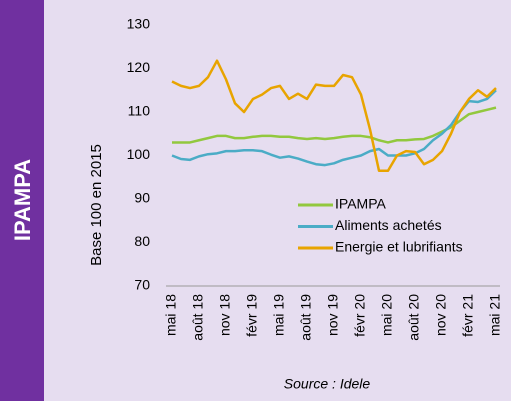 This screenshot has width=511, height=401. What do you see at coordinates (142, 285) in the screenshot?
I see `y-tick-label: 70` at bounding box center [142, 285].